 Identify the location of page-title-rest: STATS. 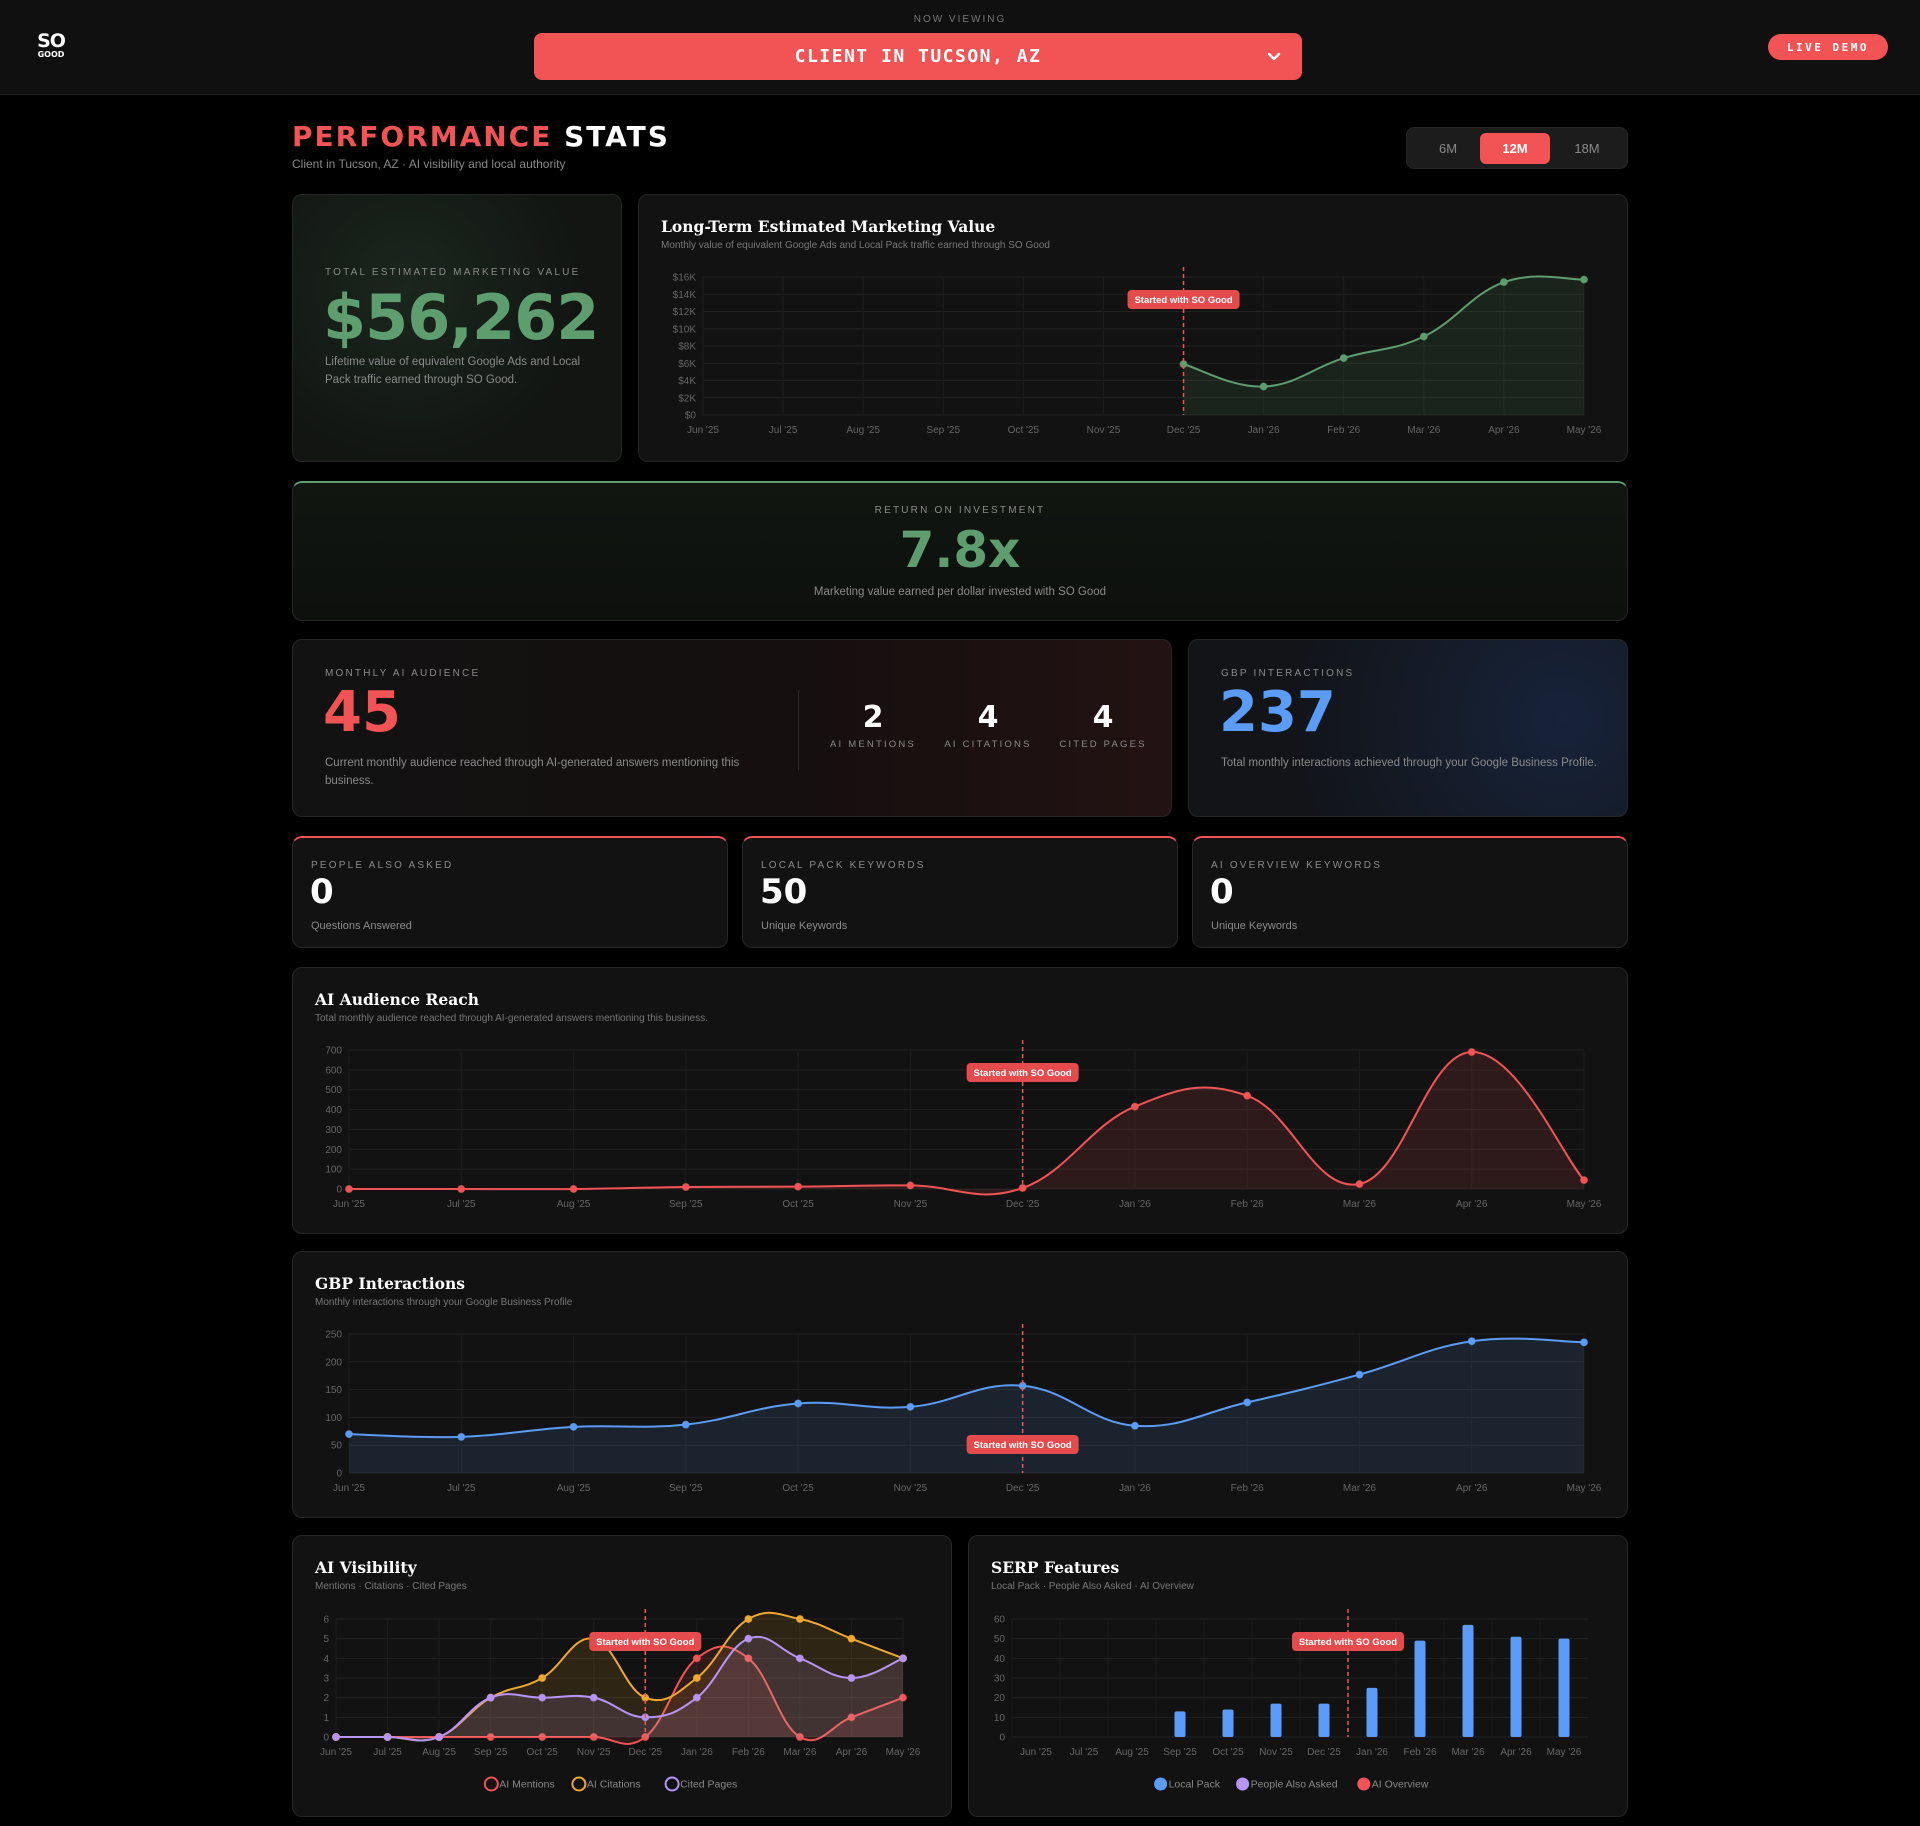
(617, 136).